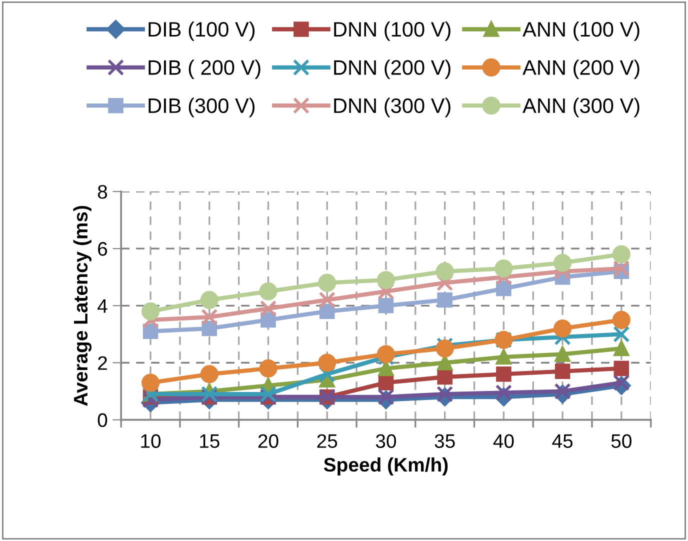 This screenshot has height=541, width=688. I want to click on y-tick-label: 2, so click(102, 363).